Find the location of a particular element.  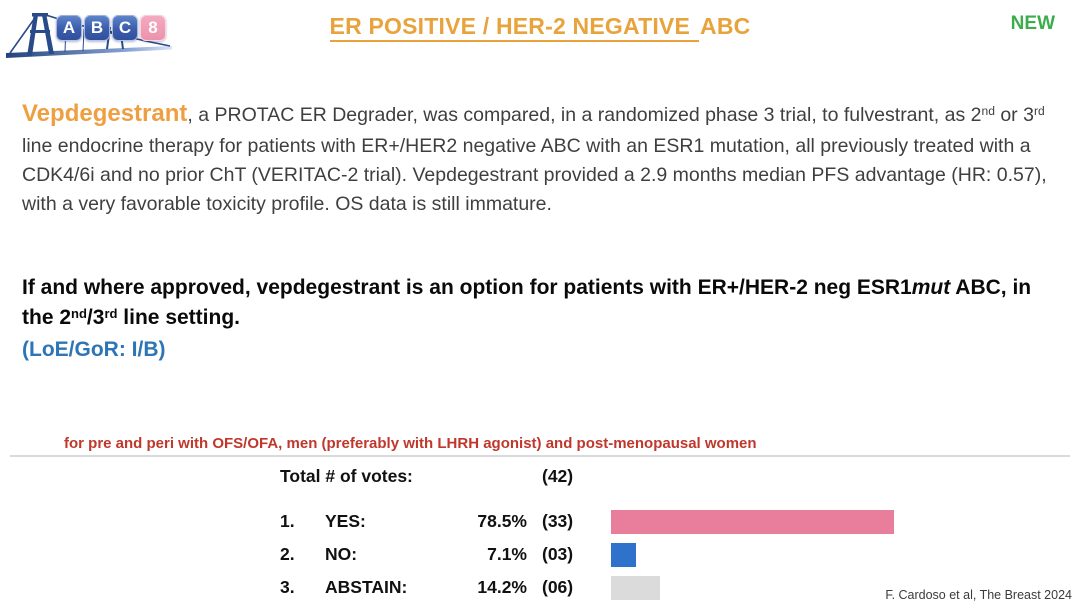

page-title: ER POSITIVE / HER-2 NEGATIVE ABC is located at coordinates (540, 27).